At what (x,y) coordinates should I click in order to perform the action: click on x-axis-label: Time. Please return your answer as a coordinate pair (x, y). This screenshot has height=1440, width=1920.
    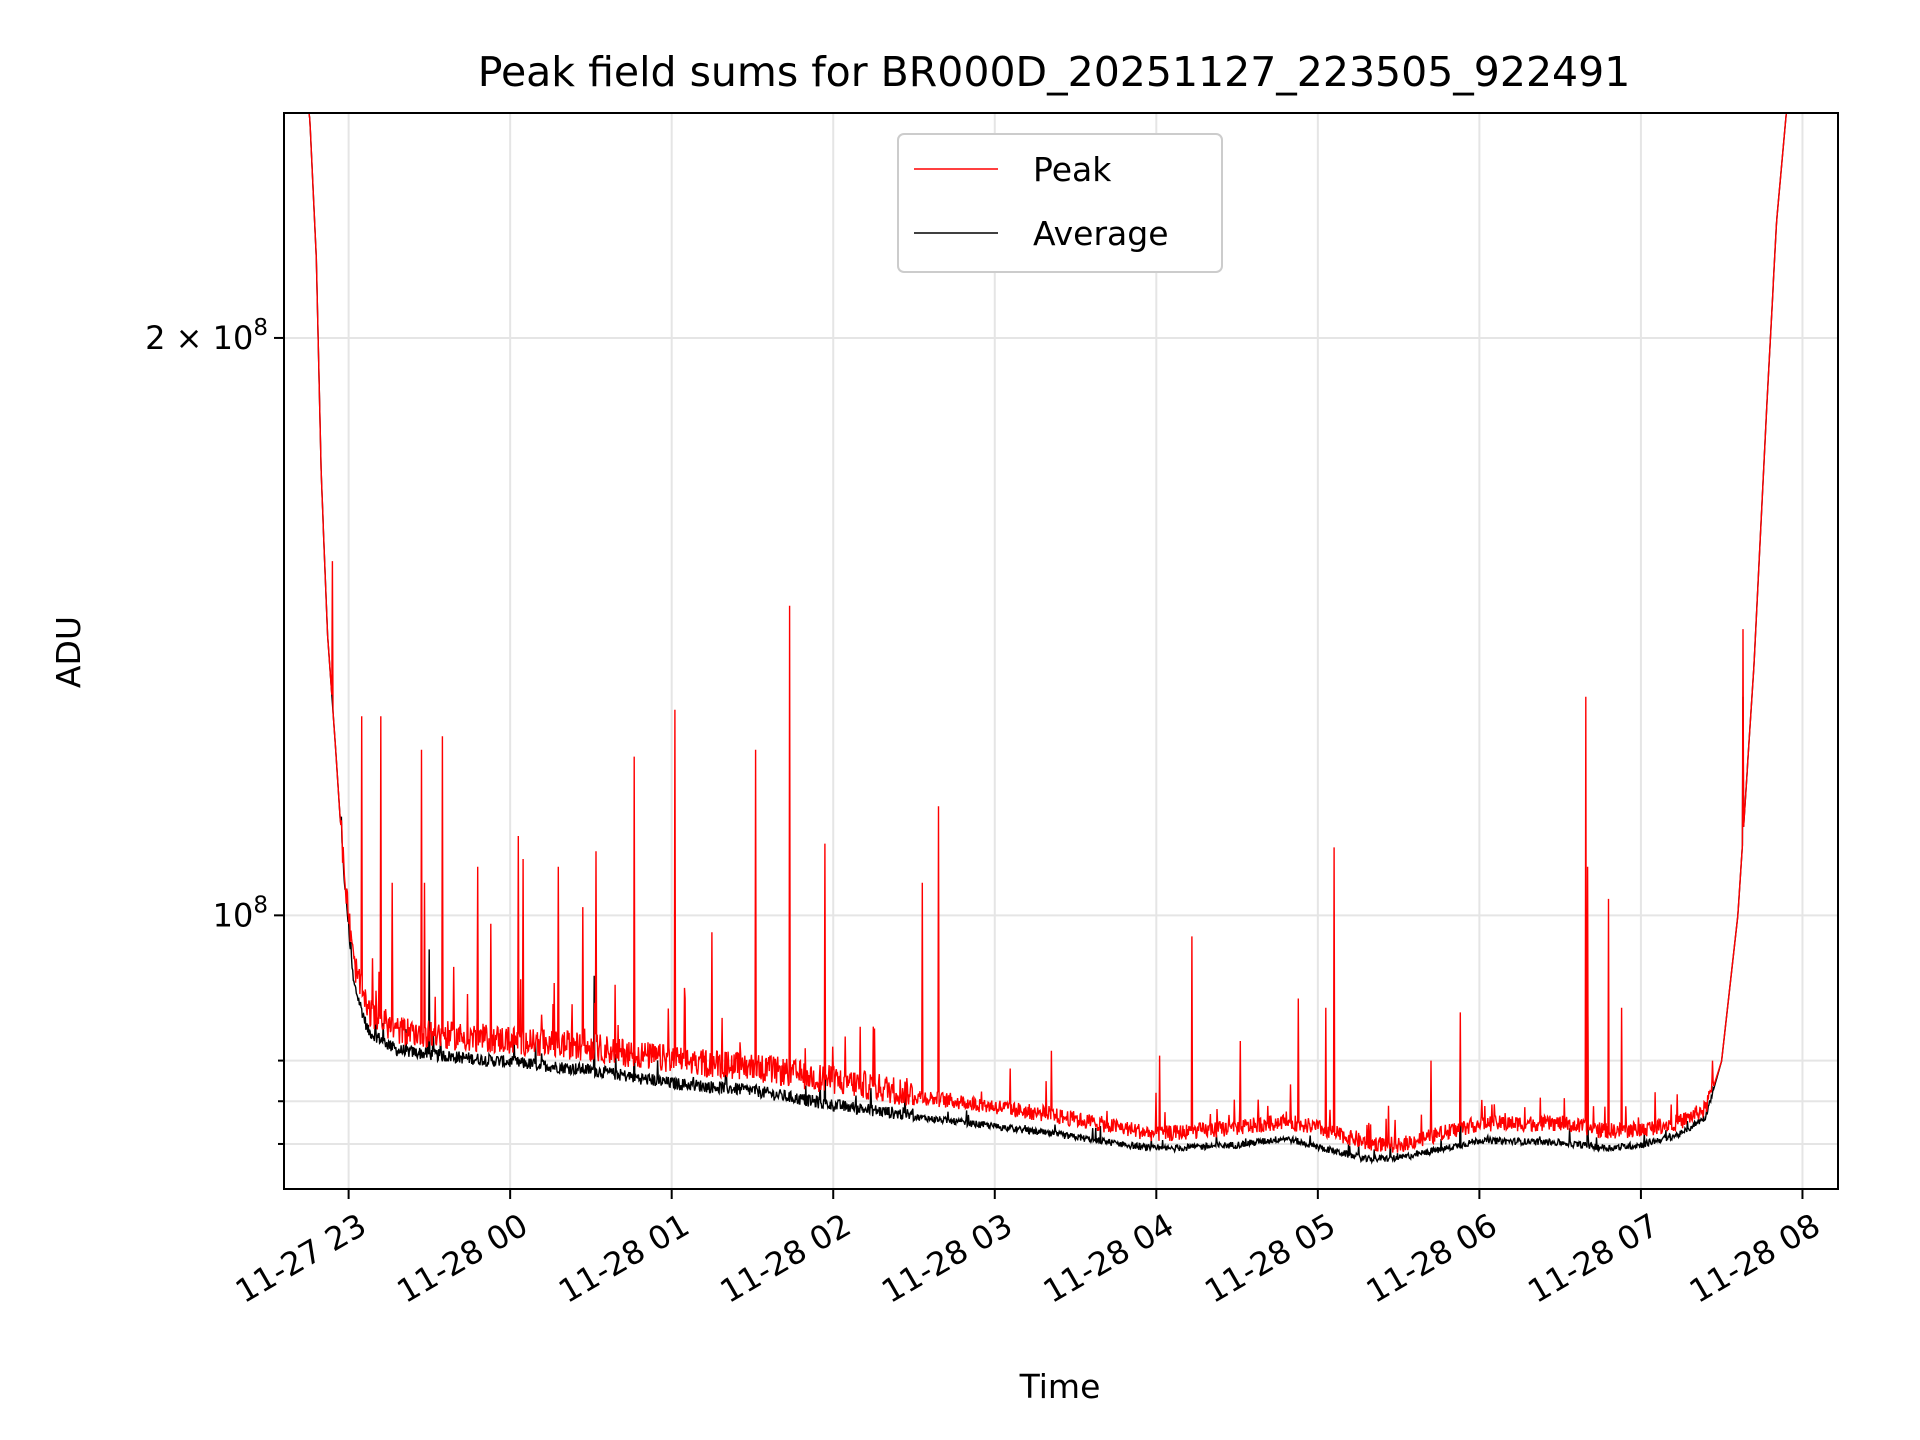
    Looking at the image, I should click on (1060, 1386).